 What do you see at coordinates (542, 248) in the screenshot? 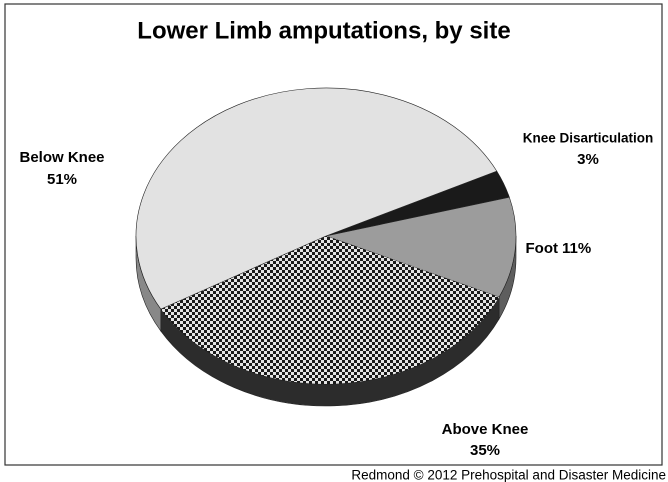
I see `category-label: Foot` at bounding box center [542, 248].